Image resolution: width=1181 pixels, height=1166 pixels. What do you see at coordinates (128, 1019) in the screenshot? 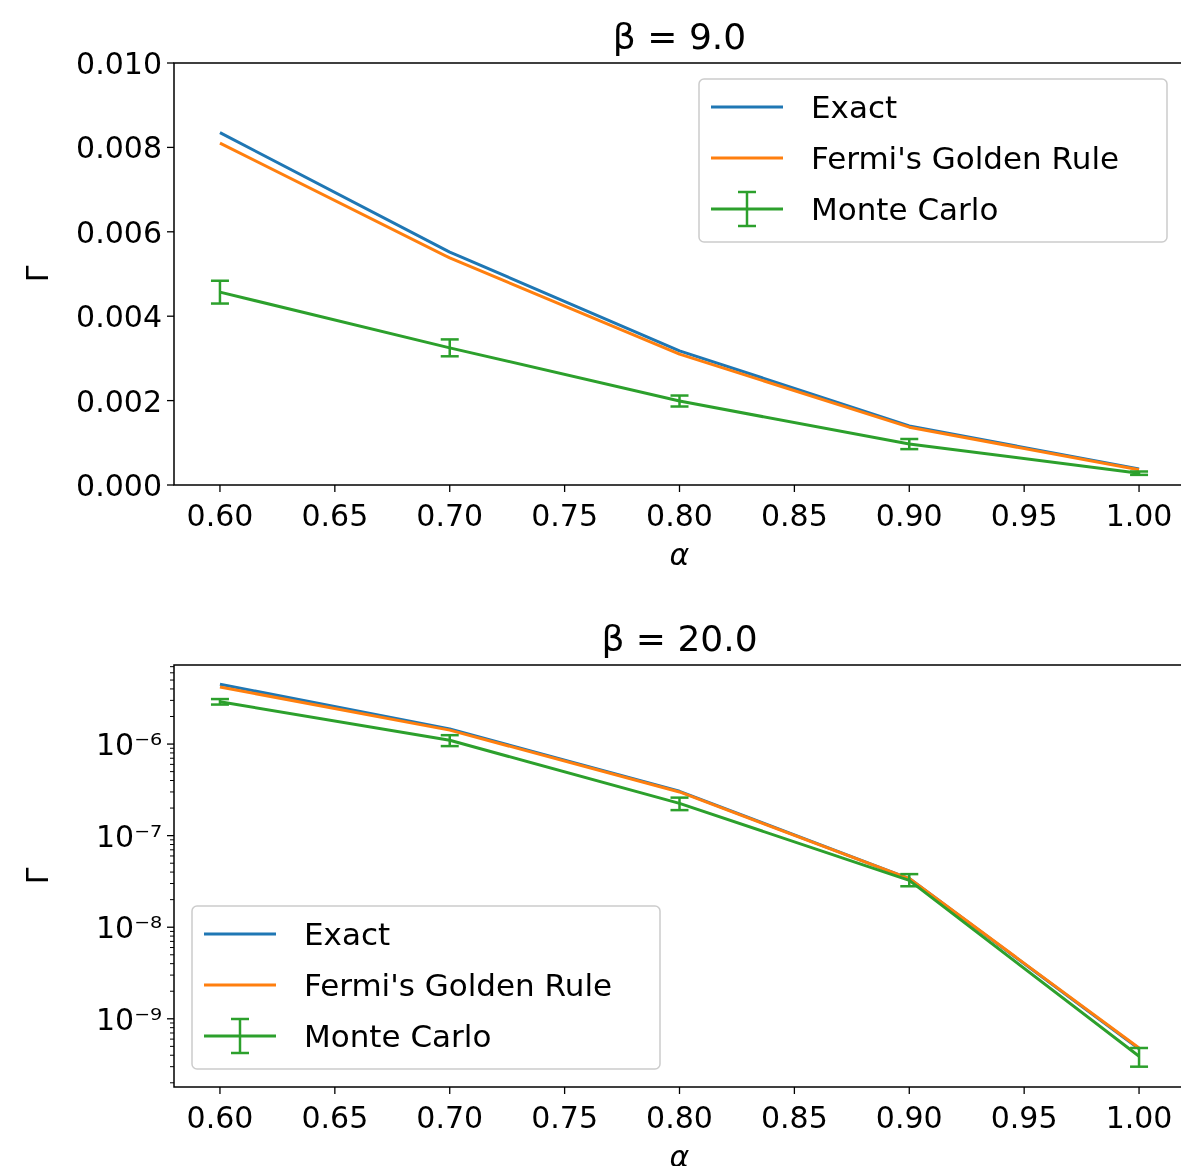
I see `y-tick-label: 10⁻⁹` at bounding box center [128, 1019].